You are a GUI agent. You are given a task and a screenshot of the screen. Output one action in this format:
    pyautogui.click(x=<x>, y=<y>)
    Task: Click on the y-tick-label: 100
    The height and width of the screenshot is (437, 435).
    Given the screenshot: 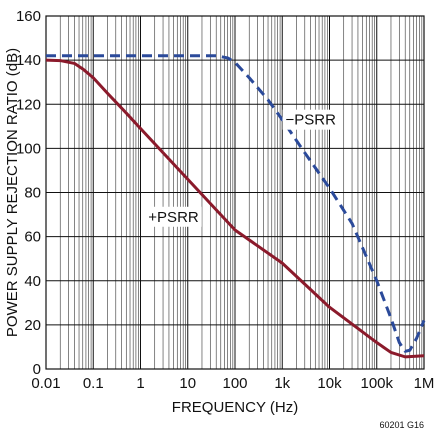 What is the action you would take?
    pyautogui.click(x=28, y=148)
    